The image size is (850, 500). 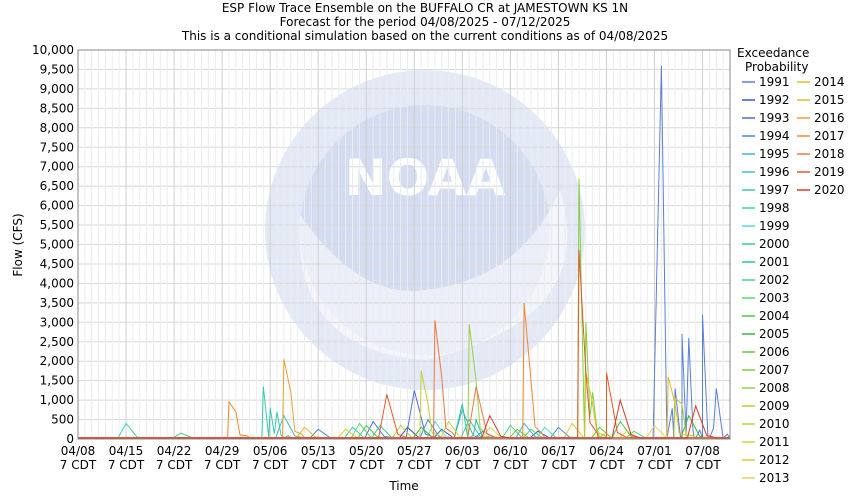 What do you see at coordinates (70, 439) in the screenshot?
I see `y-tick-label: 0` at bounding box center [70, 439].